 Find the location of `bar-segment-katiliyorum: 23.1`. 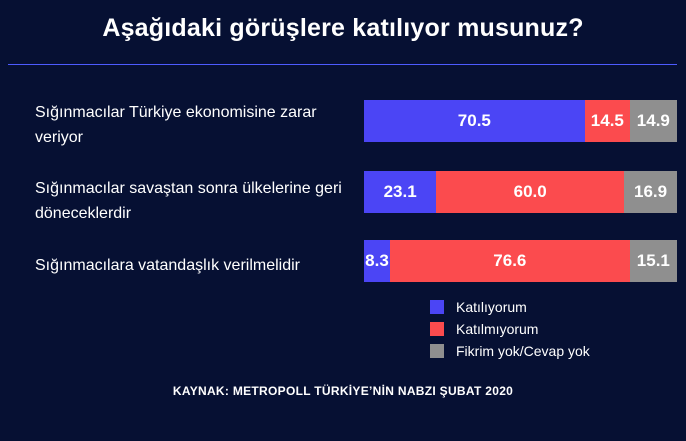

bar-segment-katiliyorum: 23.1 is located at coordinates (400, 192).